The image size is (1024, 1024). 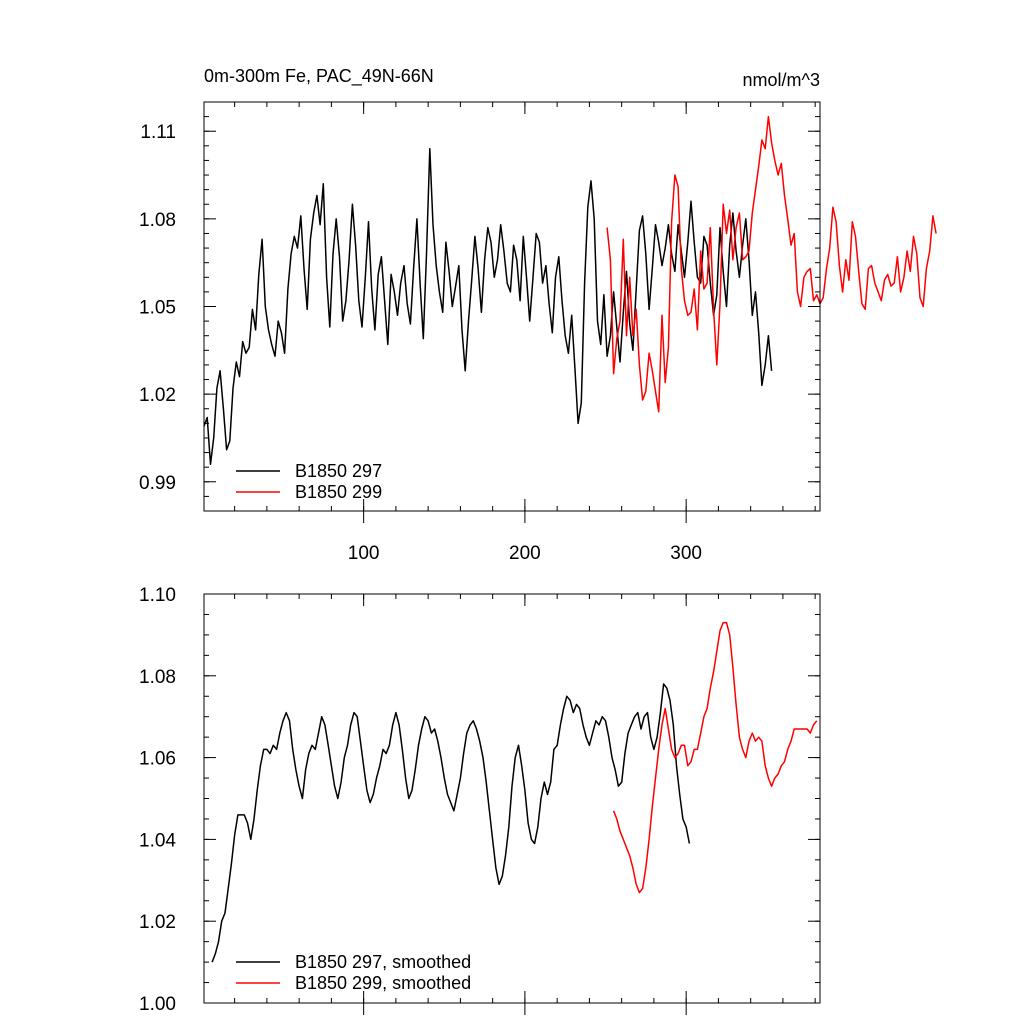 What do you see at coordinates (157, 1004) in the screenshot?
I see `bottom-y-tick-label: 1.00` at bounding box center [157, 1004].